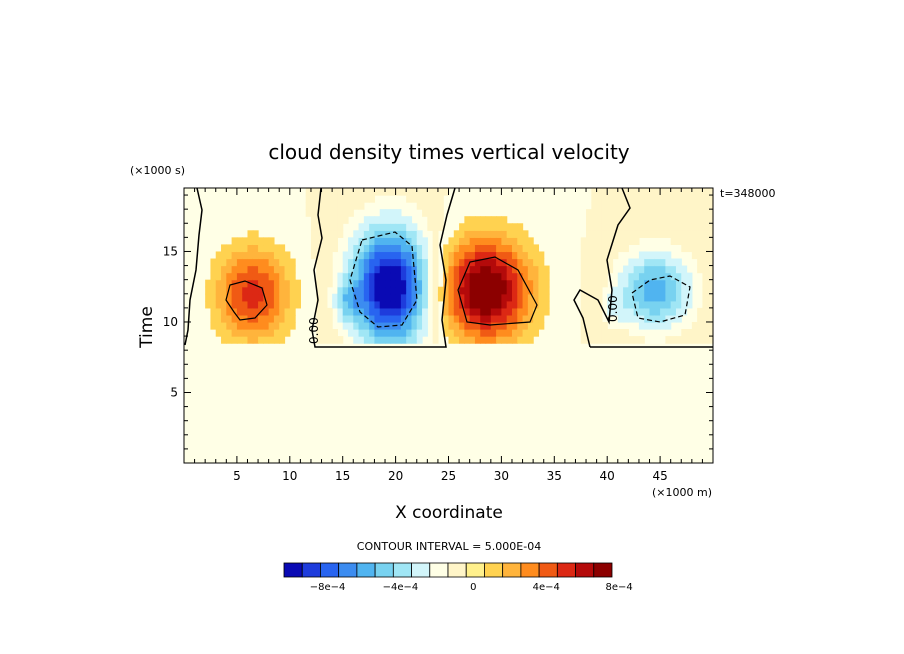 The width and height of the screenshot is (904, 654). Describe the element at coordinates (473, 587) in the screenshot. I see `colorbar-tick-label: 0` at that location.